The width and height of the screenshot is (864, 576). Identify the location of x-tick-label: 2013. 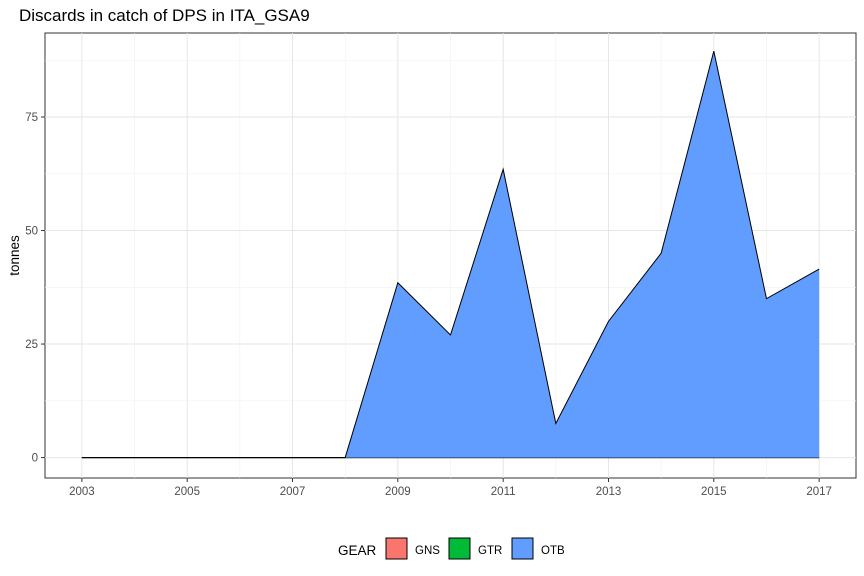
(609, 492).